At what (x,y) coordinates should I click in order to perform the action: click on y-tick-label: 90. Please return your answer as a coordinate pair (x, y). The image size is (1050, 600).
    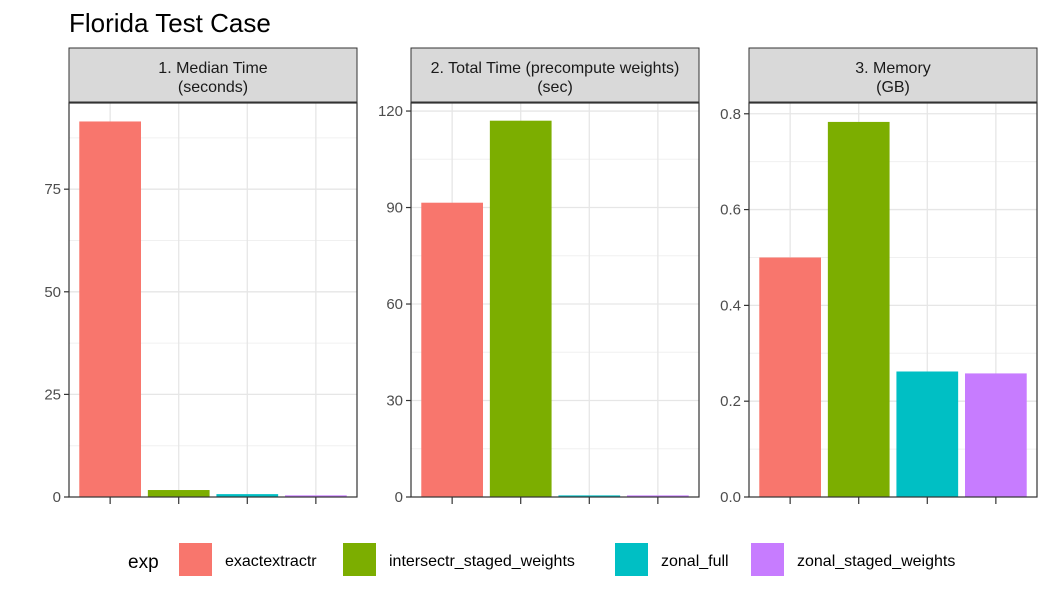
    Looking at the image, I should click on (394, 208).